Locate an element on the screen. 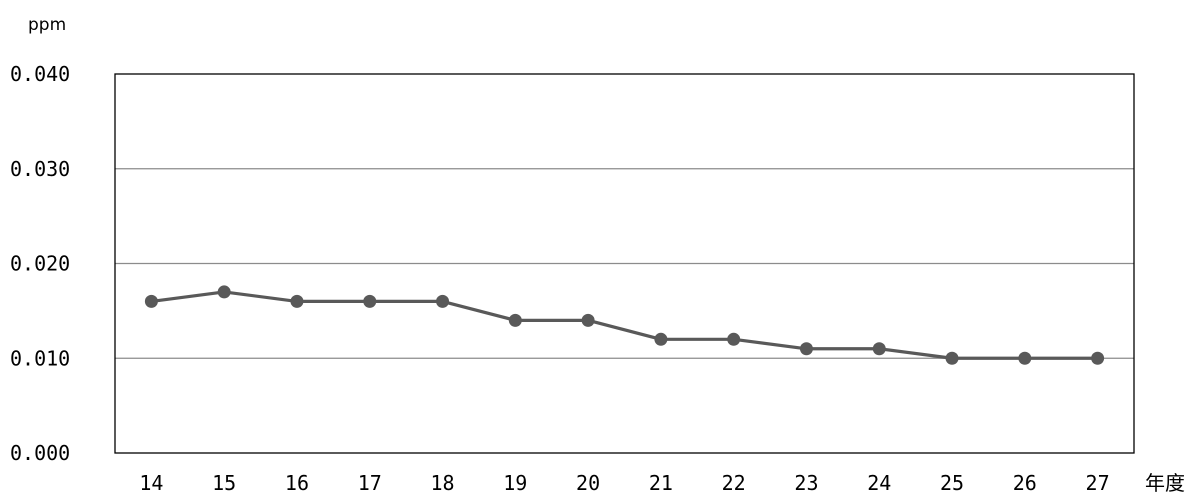 The width and height of the screenshot is (1197, 497). y-tick-label: 0.010 is located at coordinates (40, 358).